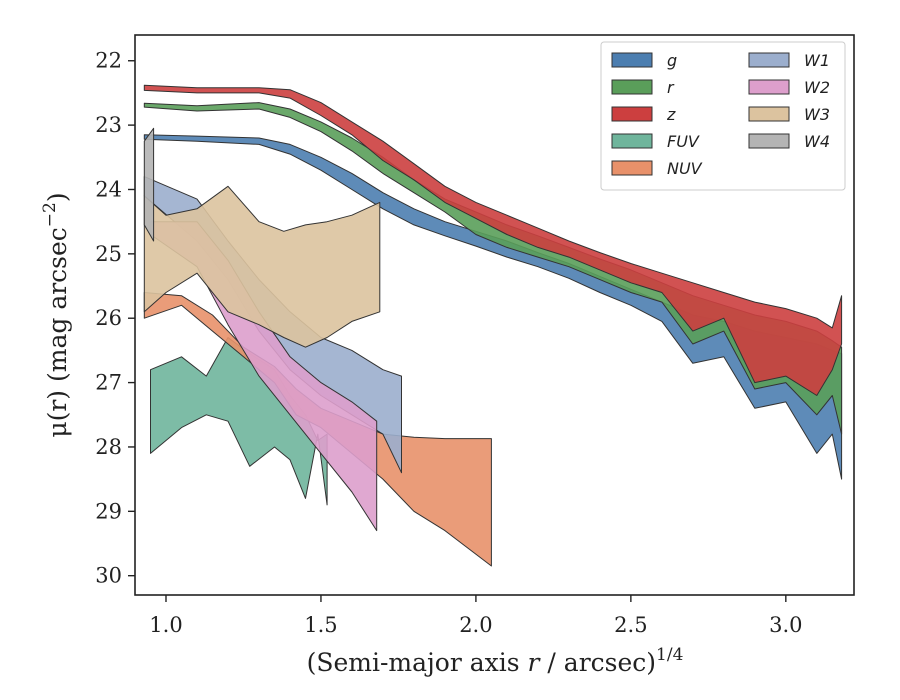 Image resolution: width=900 pixels, height=700 pixels. What do you see at coordinates (817, 87) in the screenshot?
I see `legend-label-w2: W2` at bounding box center [817, 87].